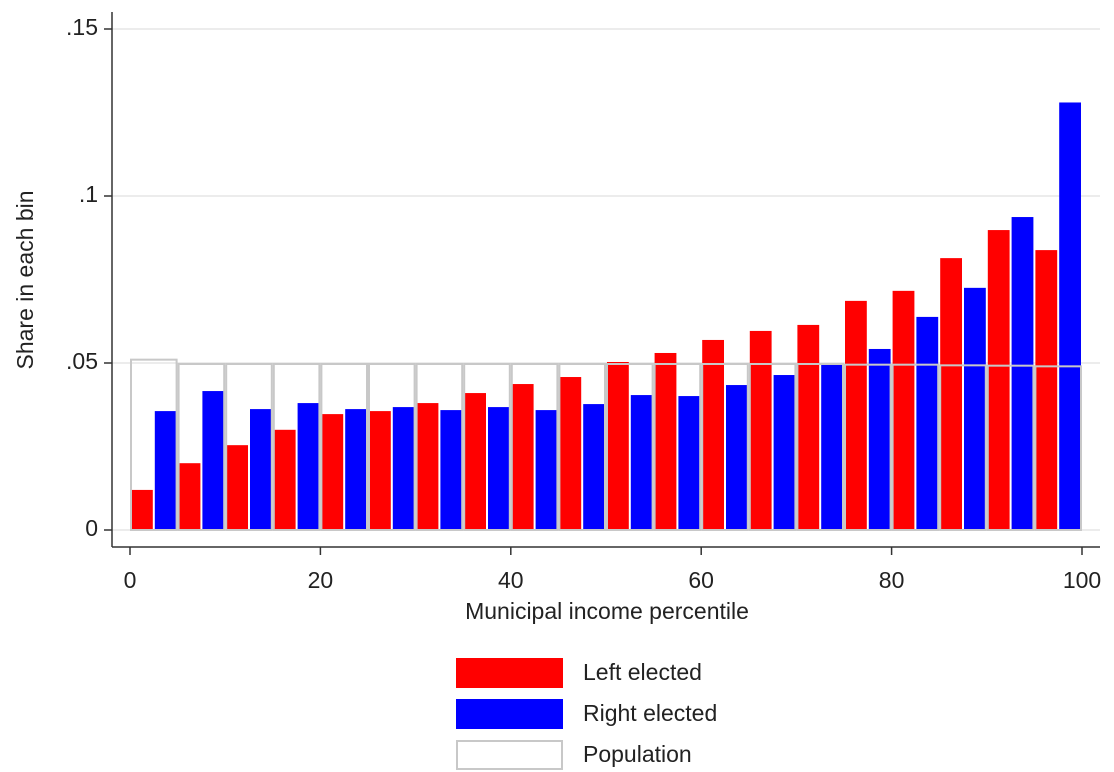 The image size is (1114, 772). Describe the element at coordinates (607, 611) in the screenshot. I see `x-axis-label: Municipal income percentile` at that location.